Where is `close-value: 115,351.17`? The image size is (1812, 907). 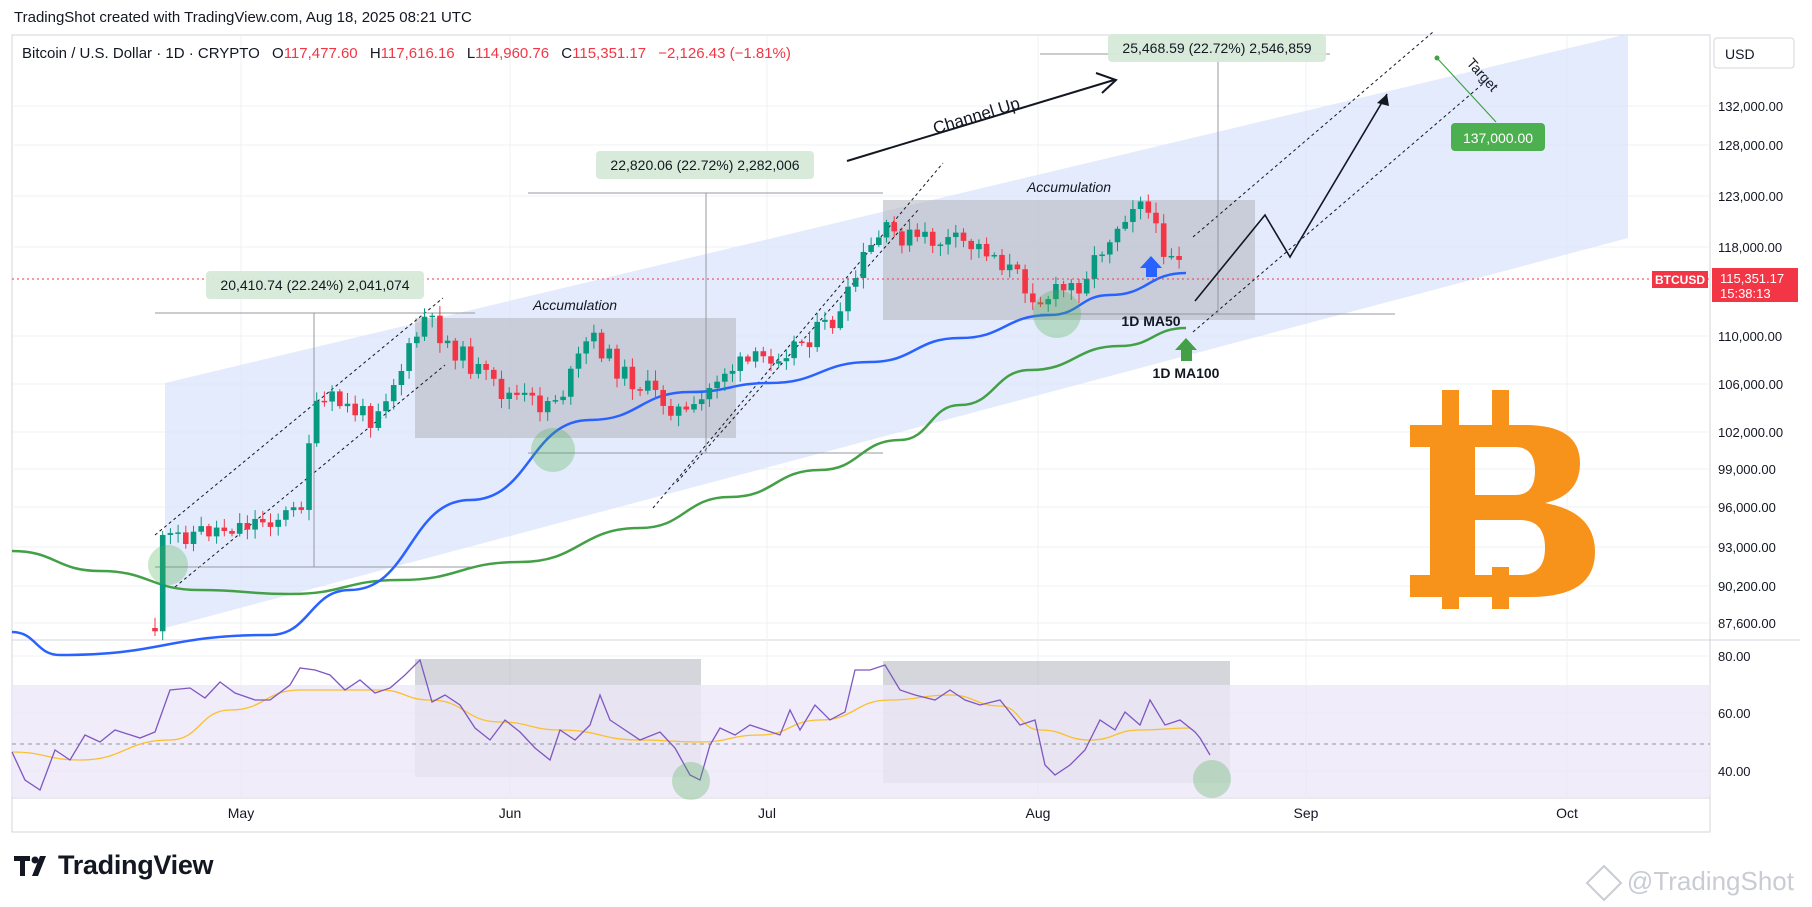 close-value: 115,351.17 is located at coordinates (609, 53).